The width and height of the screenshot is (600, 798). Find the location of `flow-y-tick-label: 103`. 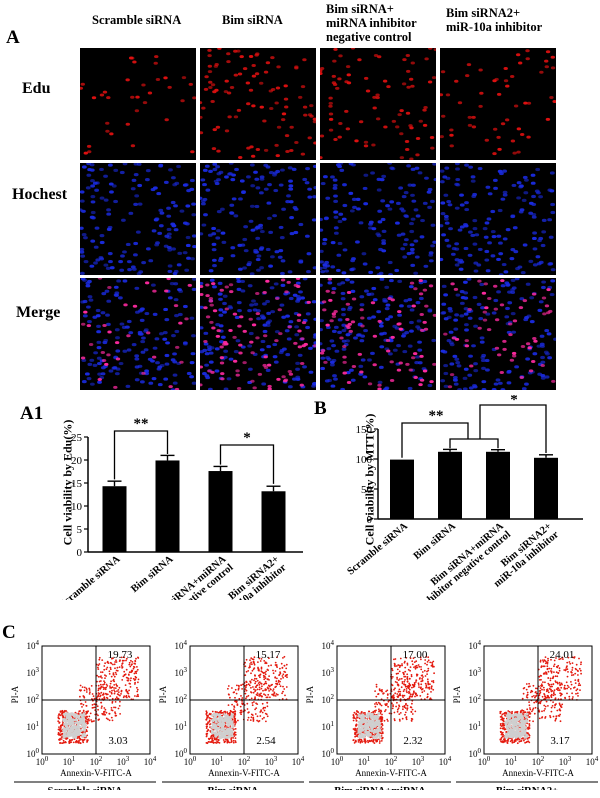

flow-y-tick-label: 103 is located at coordinates (328, 672).